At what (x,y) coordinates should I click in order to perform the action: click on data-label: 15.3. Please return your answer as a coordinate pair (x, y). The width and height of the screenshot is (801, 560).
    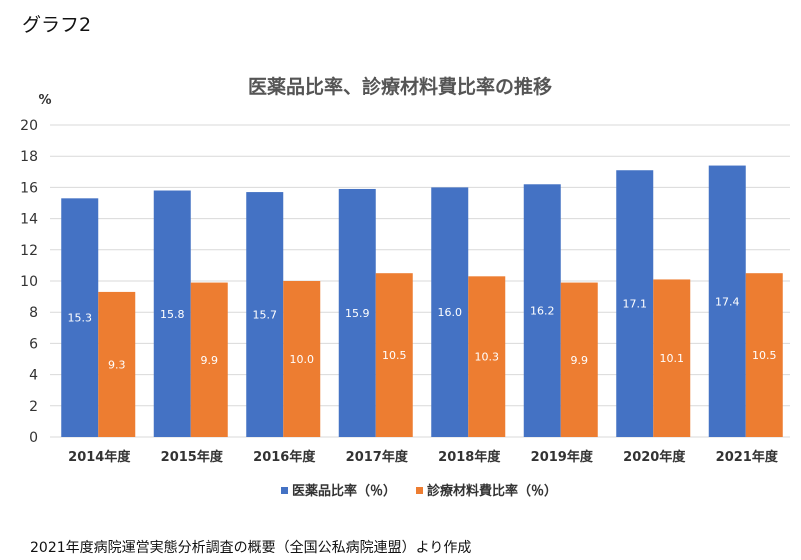
    Looking at the image, I should click on (80, 318).